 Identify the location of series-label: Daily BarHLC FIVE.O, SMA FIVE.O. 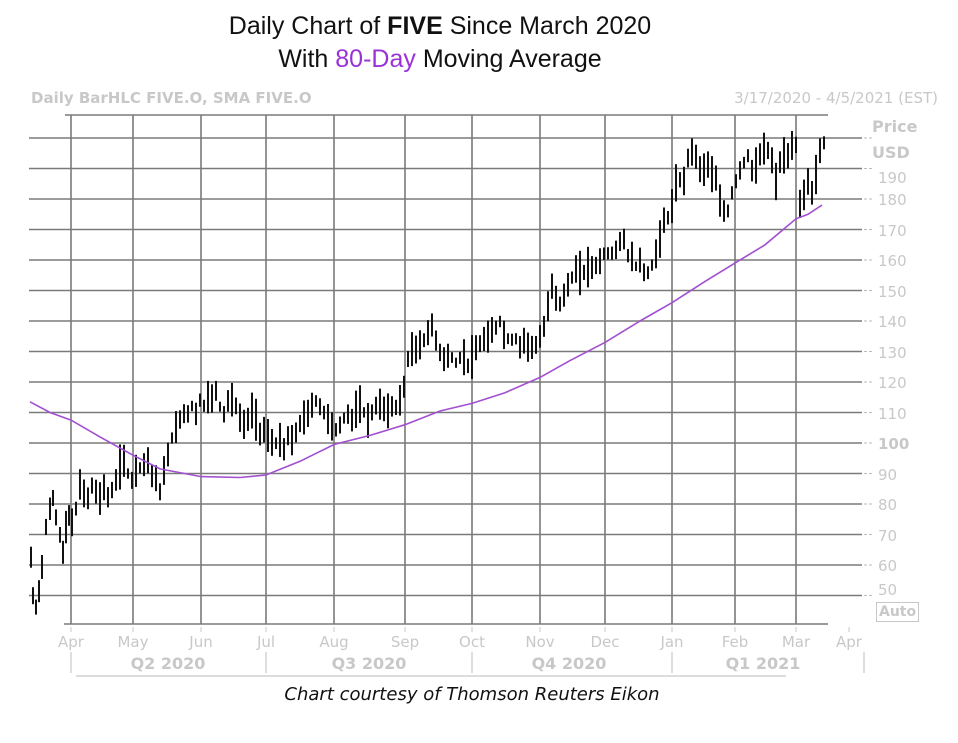
(171, 98).